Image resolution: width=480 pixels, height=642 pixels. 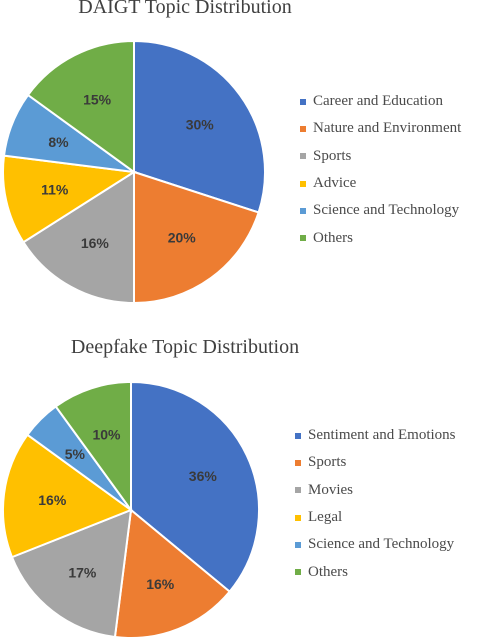 What do you see at coordinates (185, 347) in the screenshot?
I see `chart-title: Deepfake Topic Distribution` at bounding box center [185, 347].